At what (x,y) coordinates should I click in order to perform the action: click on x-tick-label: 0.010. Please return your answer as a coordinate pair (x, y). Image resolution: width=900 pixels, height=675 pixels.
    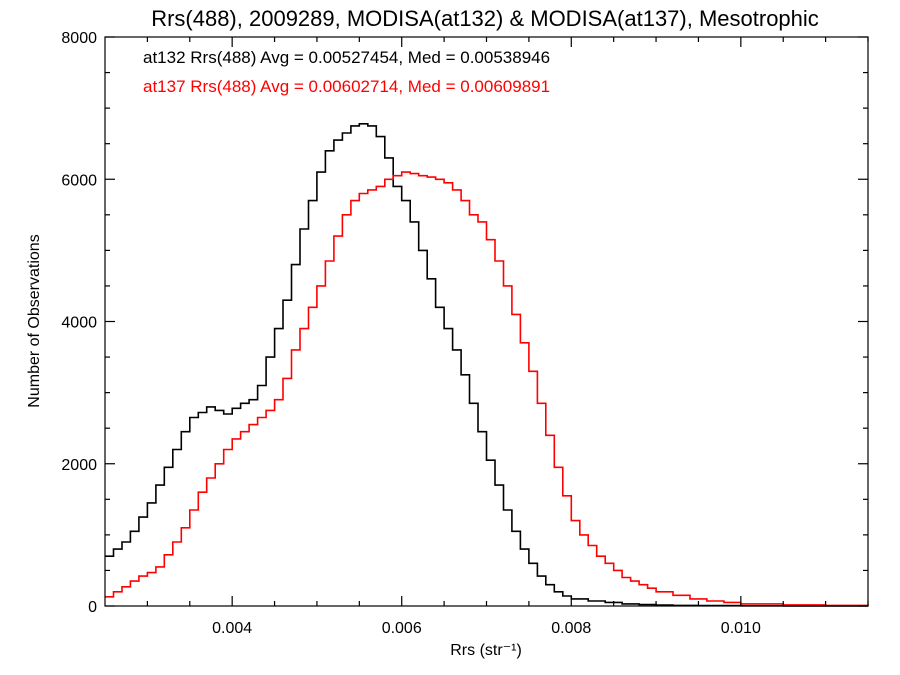
    Looking at the image, I should click on (741, 628).